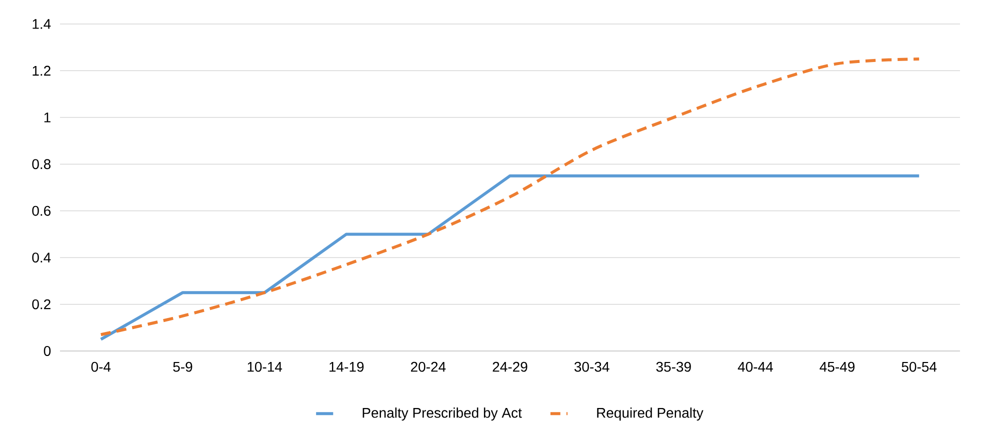 The image size is (985, 439). What do you see at coordinates (442, 414) in the screenshot?
I see `legend-label: Penalty Prescribed by Act` at bounding box center [442, 414].